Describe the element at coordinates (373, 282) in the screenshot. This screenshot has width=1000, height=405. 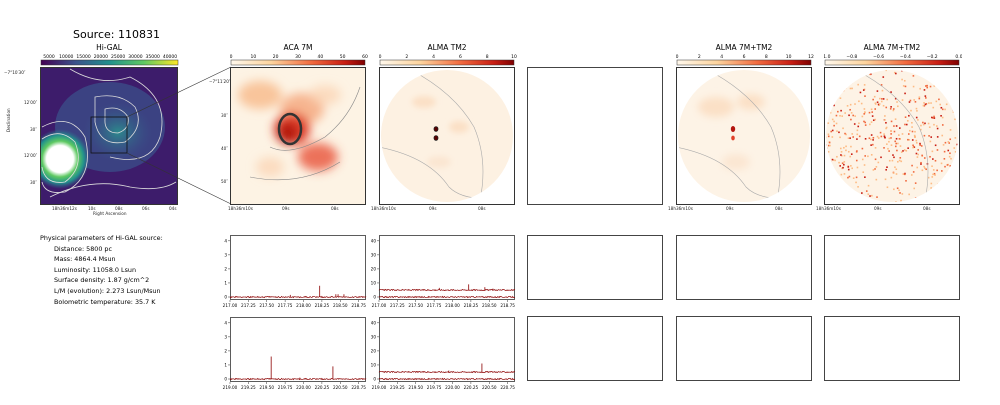
I see `spectrum-ytick: 10` at that location.